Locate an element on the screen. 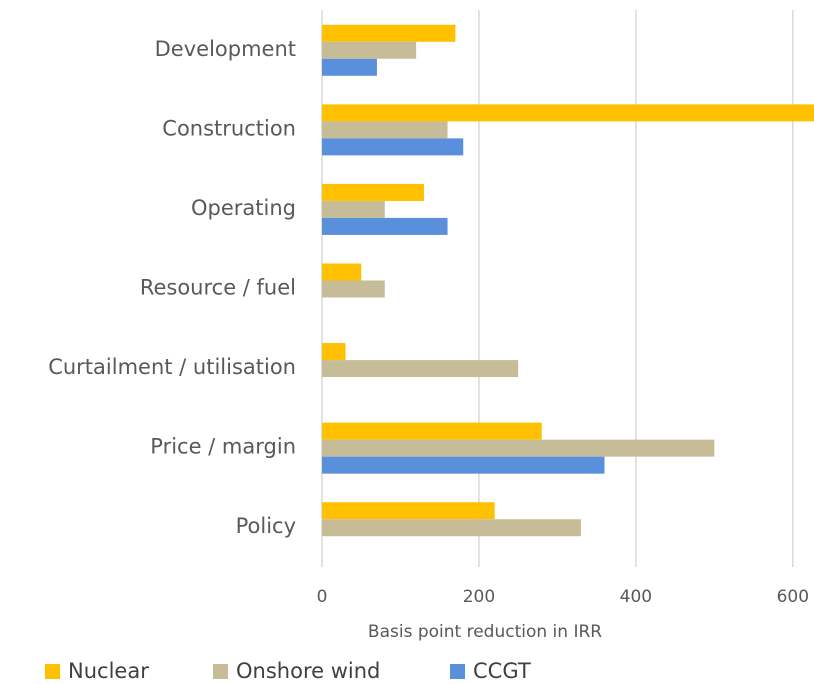 This screenshot has width=814, height=684. y-tick-label: Resource / fuel is located at coordinates (218, 288).